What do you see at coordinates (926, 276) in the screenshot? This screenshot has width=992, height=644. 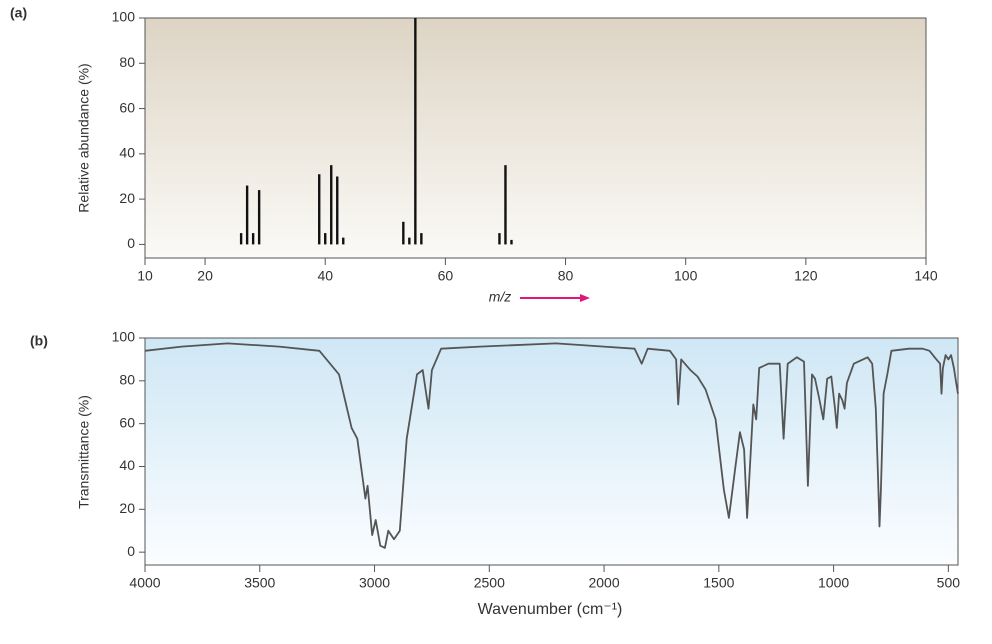 I see `x-tick-label: 140` at bounding box center [926, 276].